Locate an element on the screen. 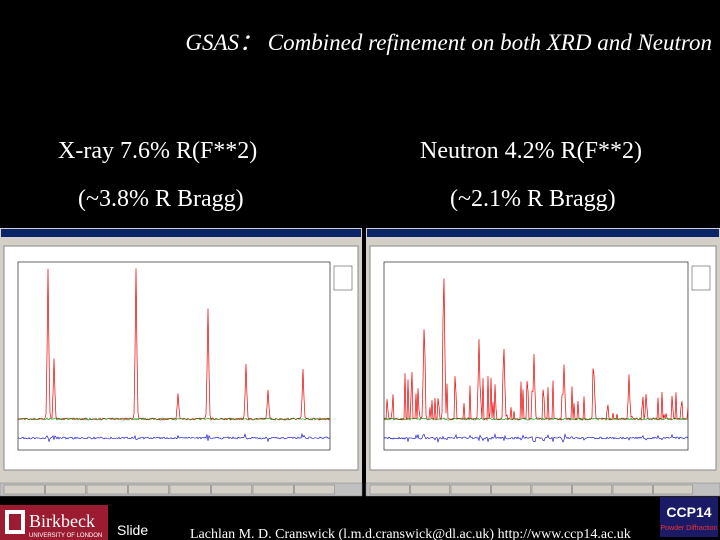  column-line: (~3.8% R Bragg) is located at coordinates (161, 199).